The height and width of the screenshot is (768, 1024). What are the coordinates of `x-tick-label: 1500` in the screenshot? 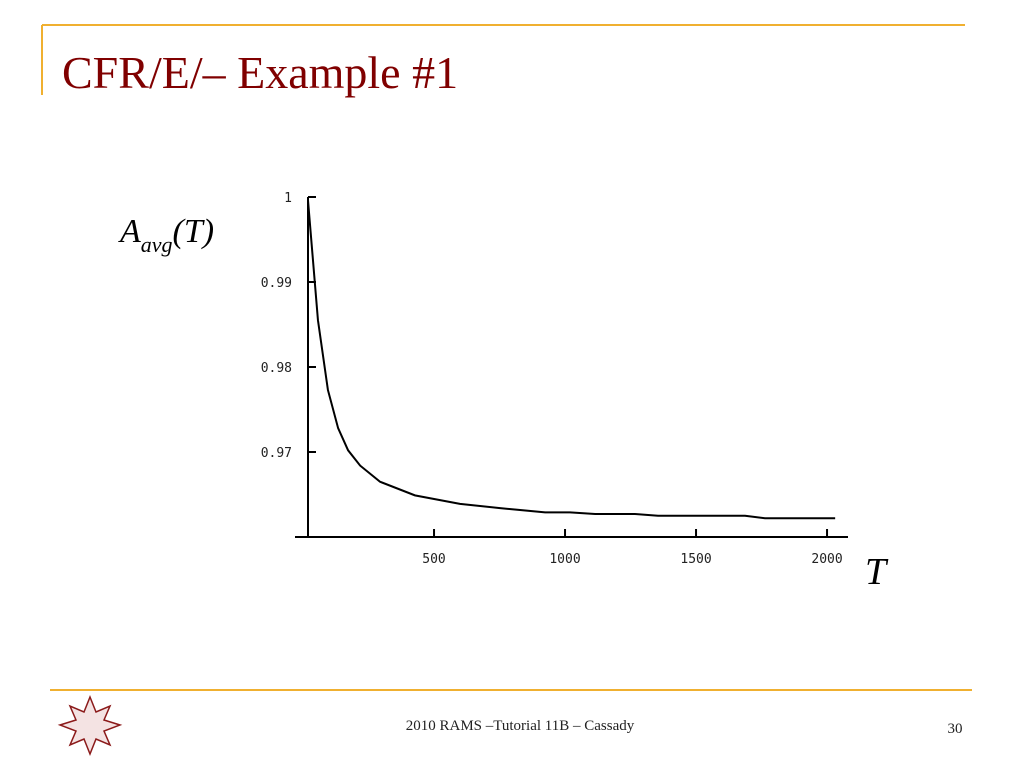 It's located at (695, 559).